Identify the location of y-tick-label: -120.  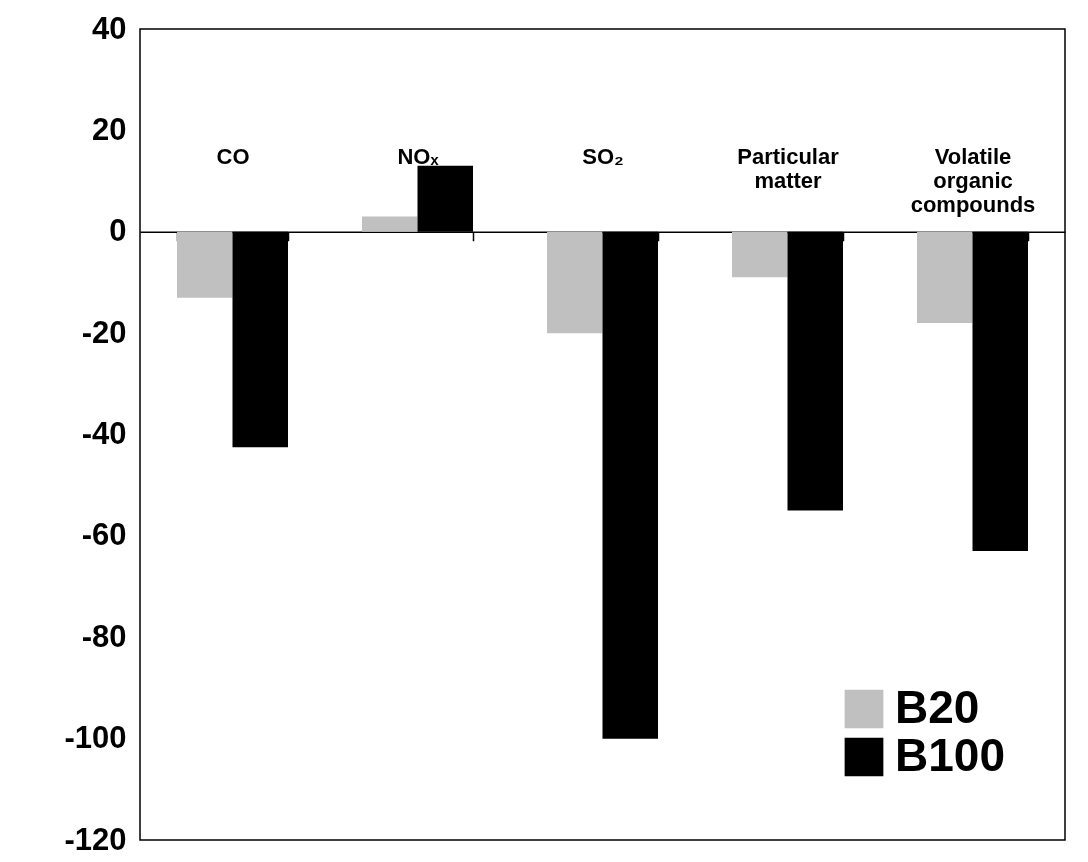
(95, 839).